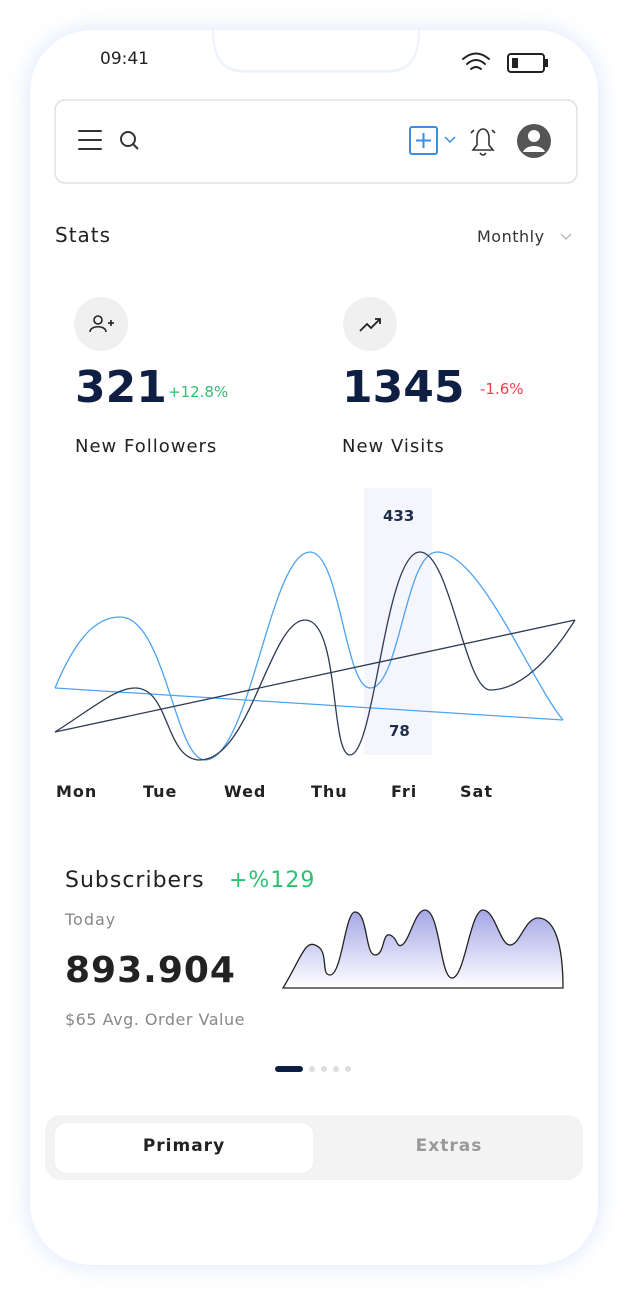 The height and width of the screenshot is (1295, 629). Describe the element at coordinates (316, 50) in the screenshot. I see `notch-inner` at that location.